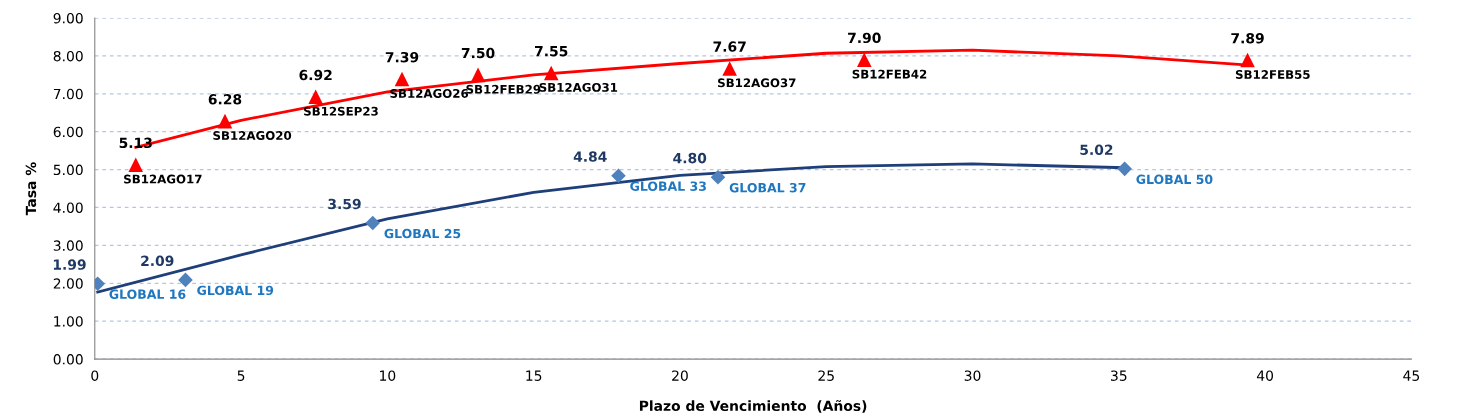 The image size is (1481, 419). Describe the element at coordinates (767, 187) in the screenshot. I see `annotation: GLOBAL 37` at that location.